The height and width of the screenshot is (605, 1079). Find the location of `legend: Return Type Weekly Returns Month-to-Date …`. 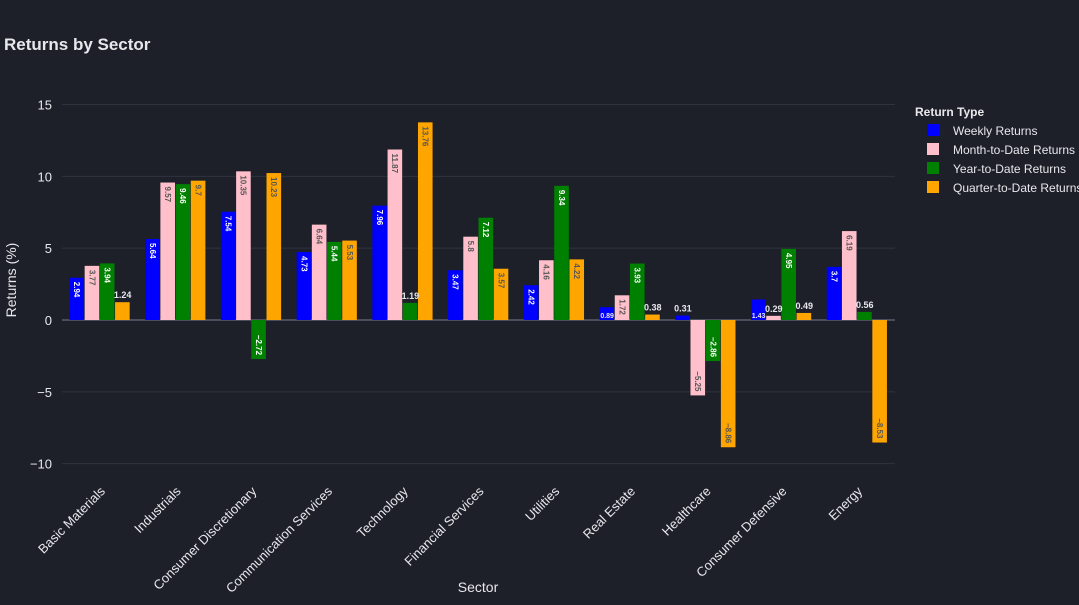

legend: Return Type Weekly Returns Month-to-Date … is located at coordinates (997, 150).